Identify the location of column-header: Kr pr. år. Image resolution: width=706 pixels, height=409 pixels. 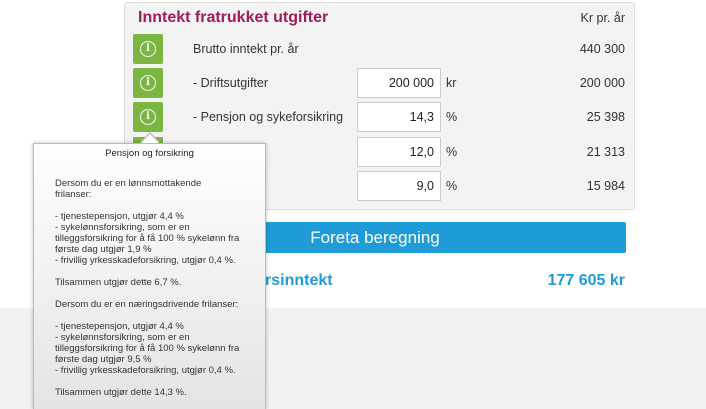
(602, 18).